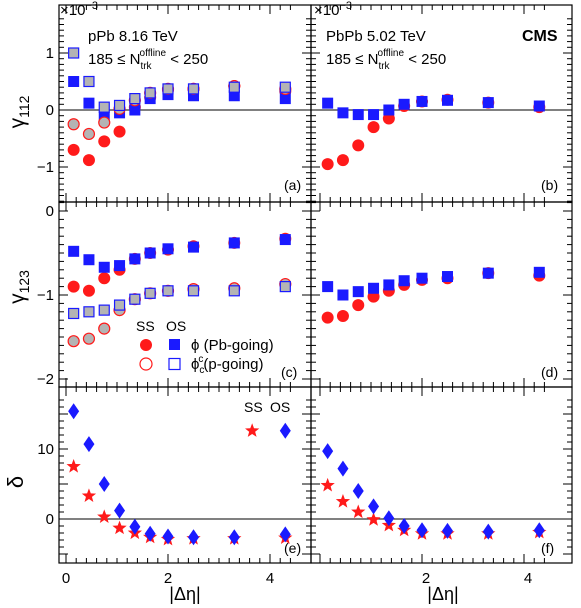 The height and width of the screenshot is (608, 581). I want to click on left-cut-label: 185 ≤ Ntrkoffline < 250, so click(148, 60).